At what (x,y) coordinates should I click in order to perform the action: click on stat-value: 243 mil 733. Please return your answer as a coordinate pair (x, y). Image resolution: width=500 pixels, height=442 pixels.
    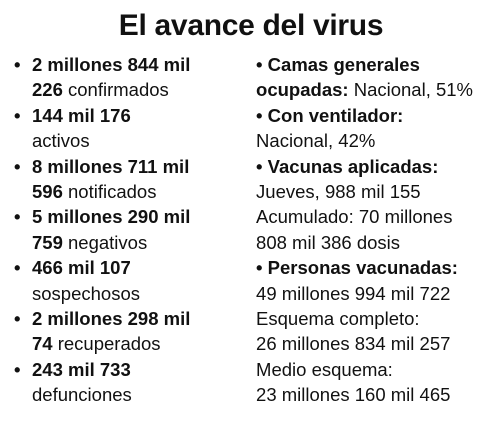
    Looking at the image, I should click on (81, 369).